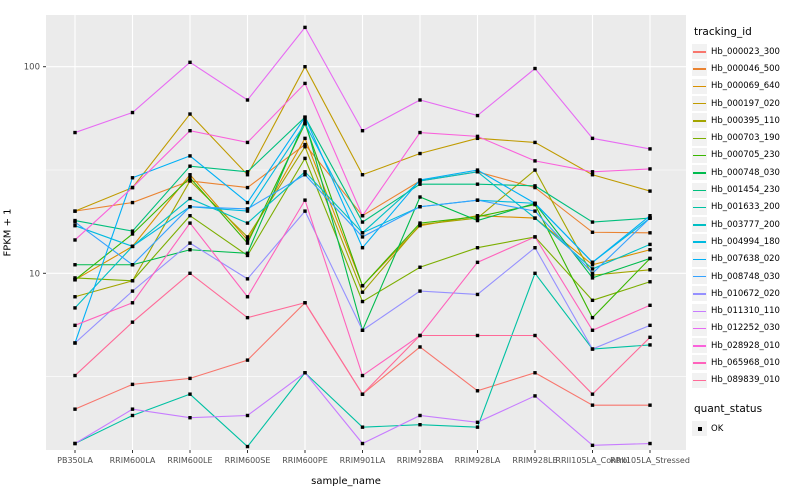  I want to click on legend-item-label: Hb_000705_230, so click(745, 155).